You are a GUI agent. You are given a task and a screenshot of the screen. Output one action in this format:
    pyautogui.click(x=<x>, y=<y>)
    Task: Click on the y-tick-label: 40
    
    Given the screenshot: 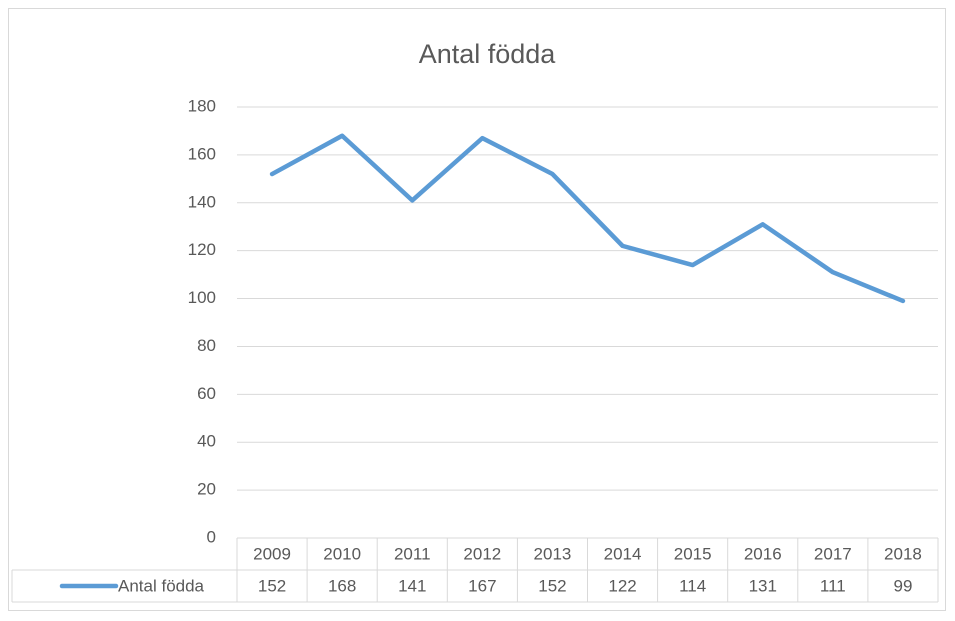 What is the action you would take?
    pyautogui.click(x=206, y=441)
    